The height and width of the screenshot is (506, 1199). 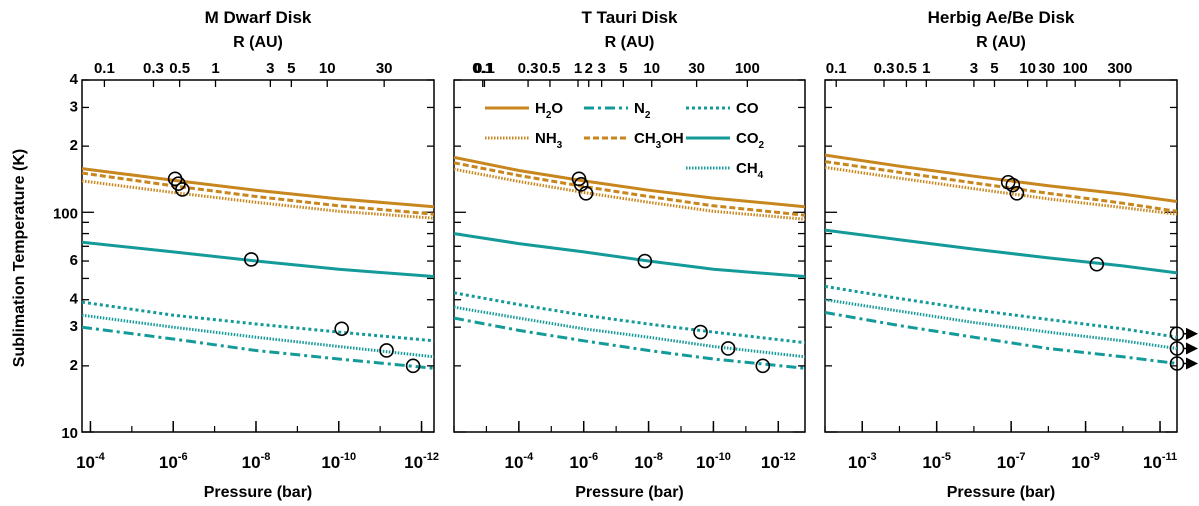 I want to click on legend-entry-ch3oh: CH3OH, so click(x=634, y=140).